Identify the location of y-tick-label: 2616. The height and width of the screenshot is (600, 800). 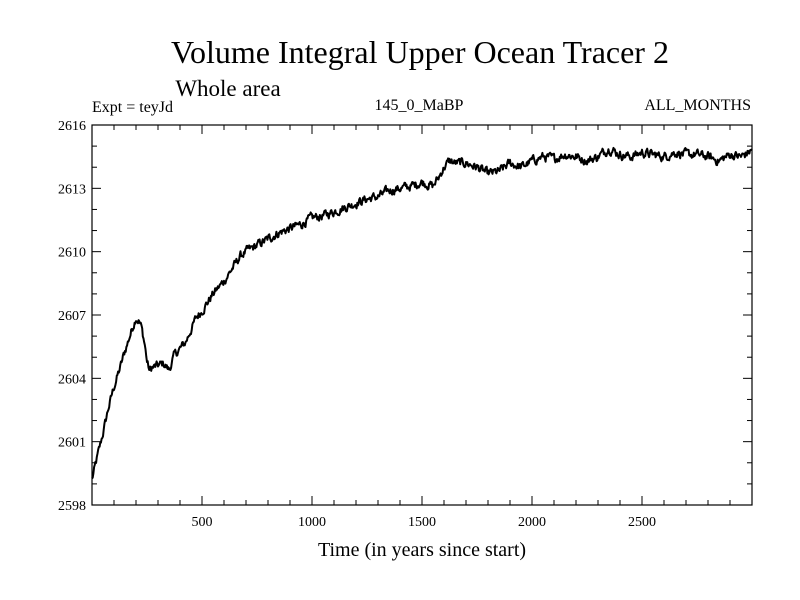
(72, 126).